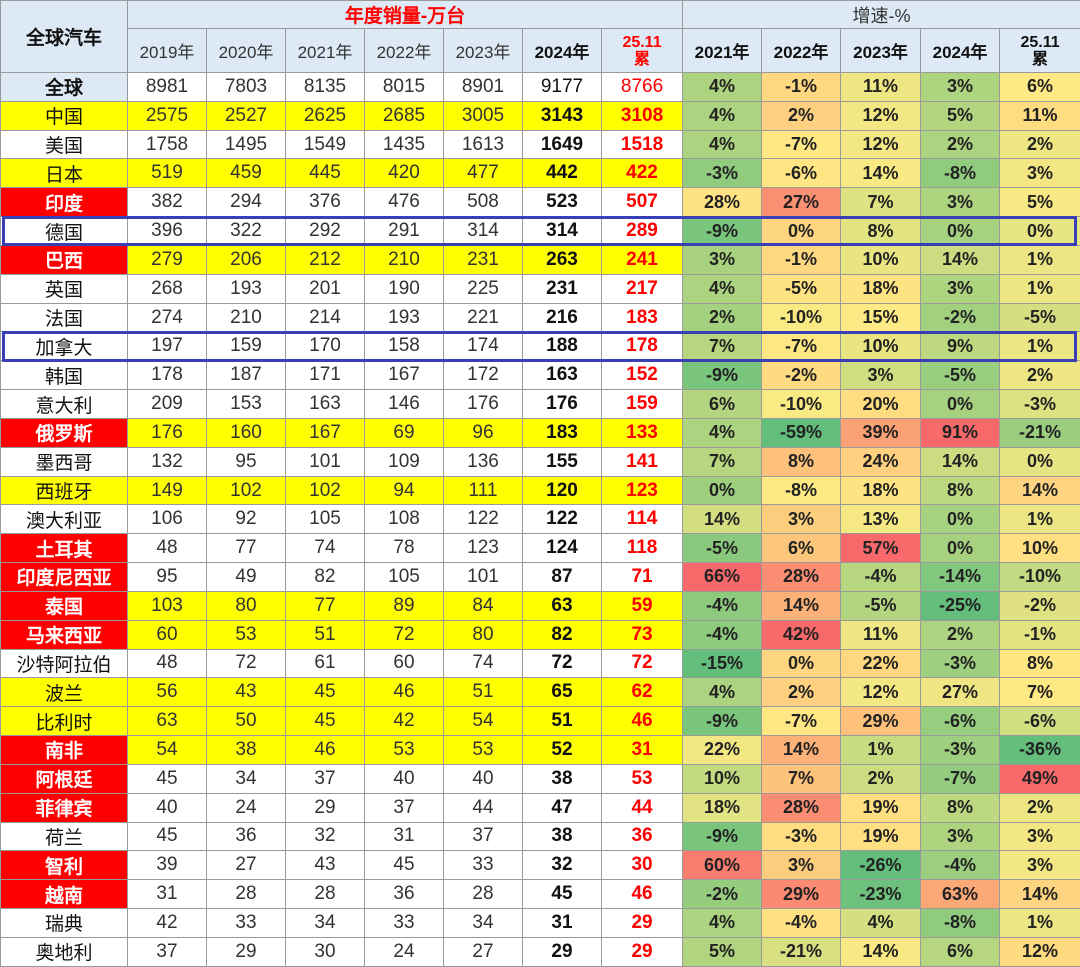 The image size is (1080, 967). What do you see at coordinates (64, 490) in the screenshot?
I see `country-cell: 西班牙` at bounding box center [64, 490].